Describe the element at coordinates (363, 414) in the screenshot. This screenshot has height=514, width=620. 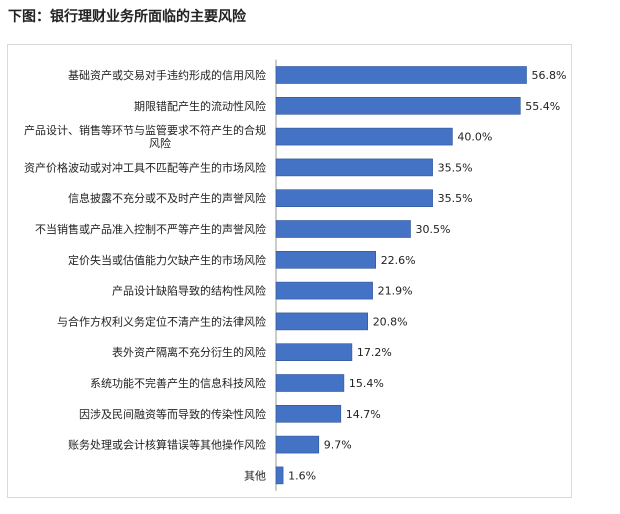
I see `value-label: 14.7%` at that location.